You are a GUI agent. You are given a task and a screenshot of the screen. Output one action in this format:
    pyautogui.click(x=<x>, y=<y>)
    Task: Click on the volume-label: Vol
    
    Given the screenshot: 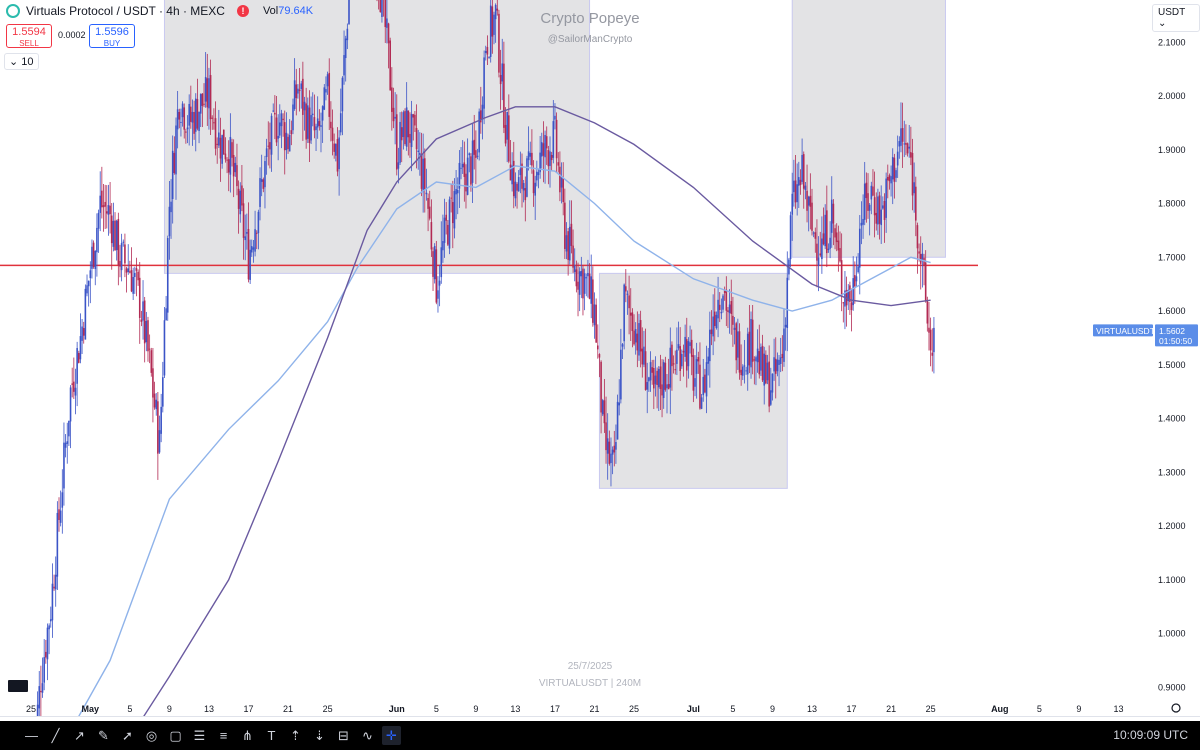 What is the action you would take?
    pyautogui.click(x=270, y=11)
    